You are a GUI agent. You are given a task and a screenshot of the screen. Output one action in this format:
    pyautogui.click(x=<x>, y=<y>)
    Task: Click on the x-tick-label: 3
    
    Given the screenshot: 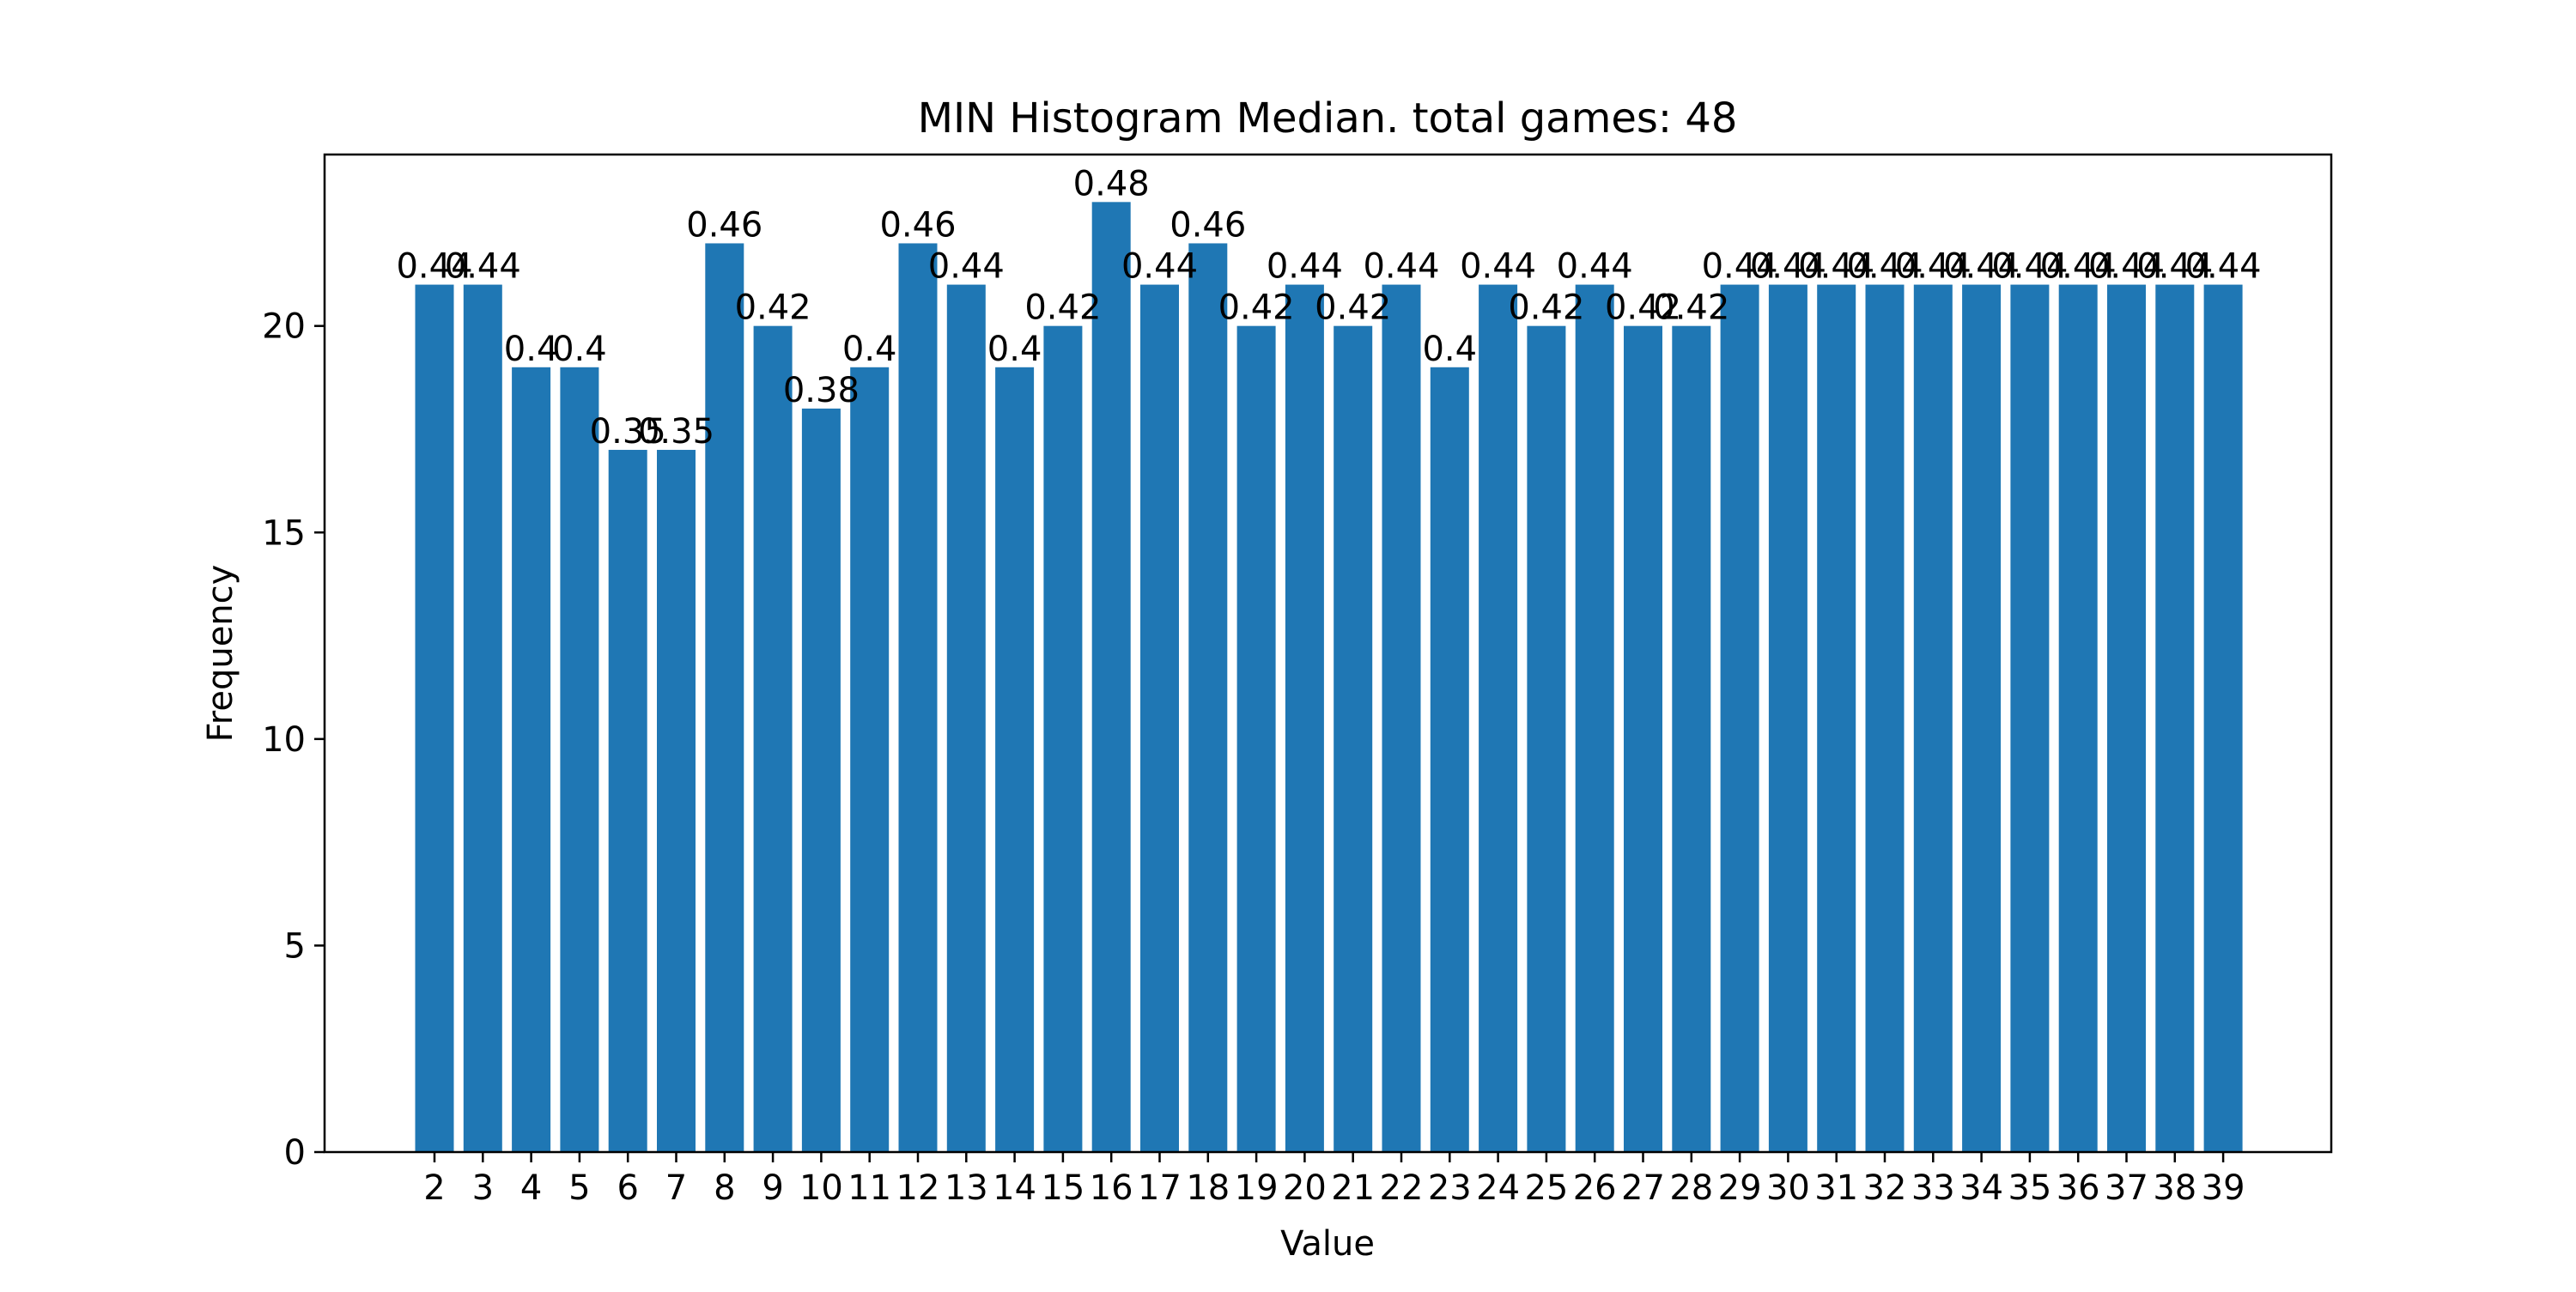 What is the action you would take?
    pyautogui.click(x=483, y=1188)
    